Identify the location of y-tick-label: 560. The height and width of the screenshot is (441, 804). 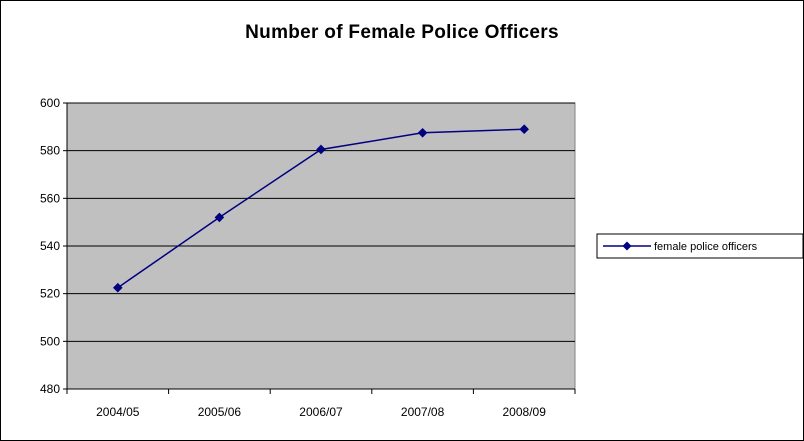
(50, 198).